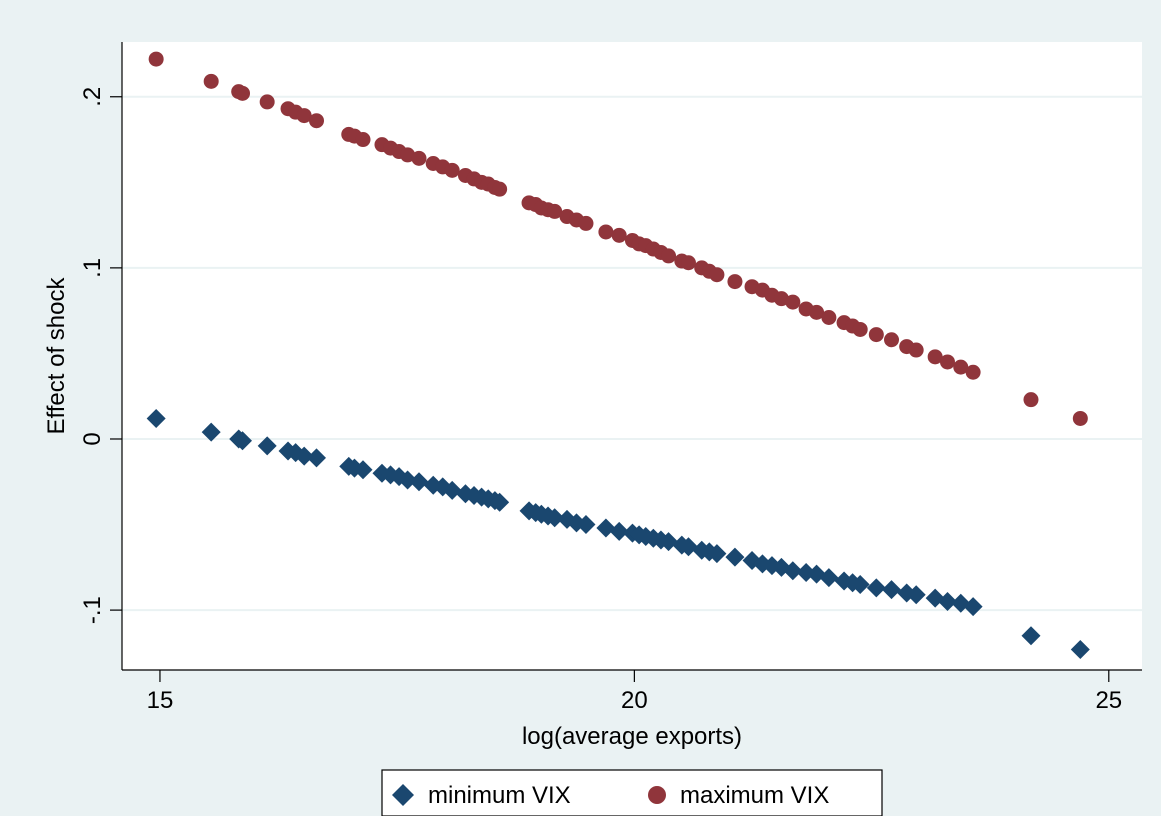 This screenshot has height=816, width=1161. What do you see at coordinates (499, 795) in the screenshot?
I see `legend-label-minimum-vix: minimum VIX` at bounding box center [499, 795].